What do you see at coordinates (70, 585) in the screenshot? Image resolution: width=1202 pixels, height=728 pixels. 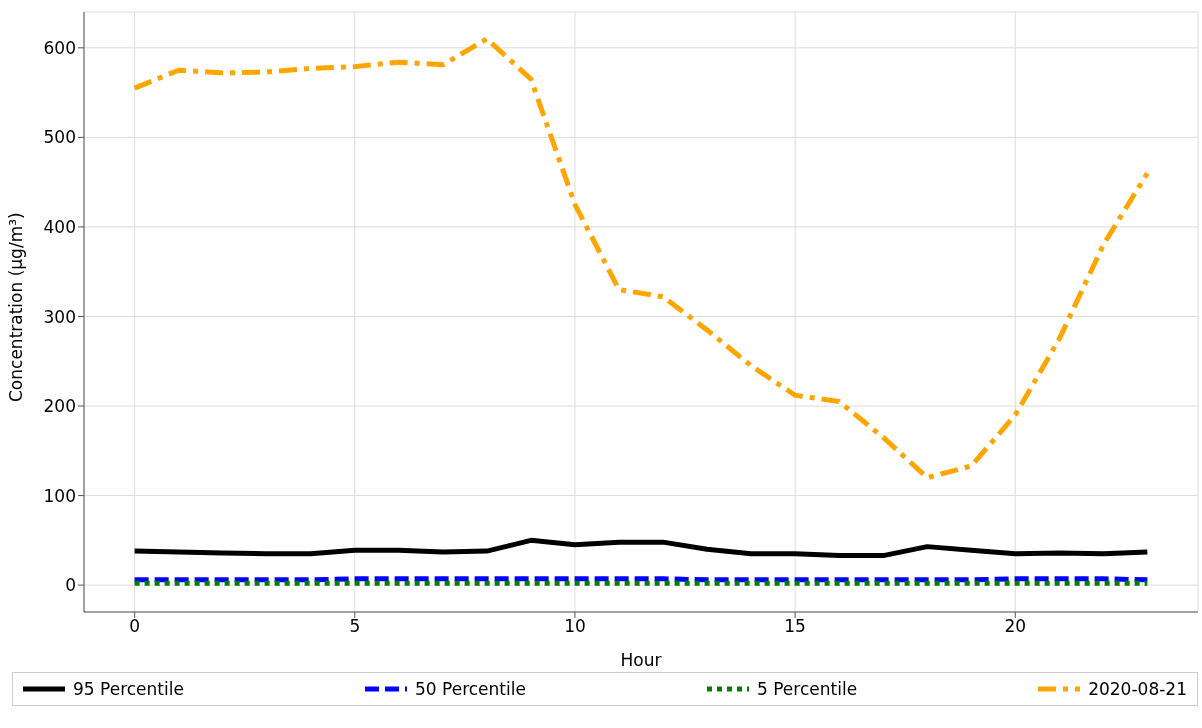 I see `y-tick-label: 0` at bounding box center [70, 585].